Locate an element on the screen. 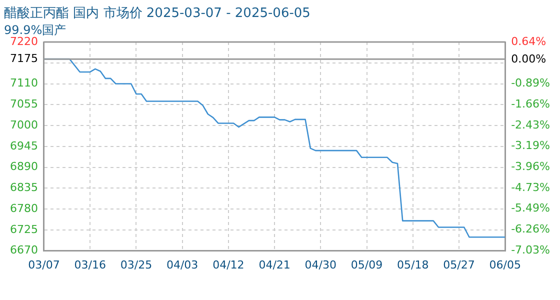 Image resolution: width=560 pixels, height=300 pixels. y-tick-label: 6835 is located at coordinates (24, 187).